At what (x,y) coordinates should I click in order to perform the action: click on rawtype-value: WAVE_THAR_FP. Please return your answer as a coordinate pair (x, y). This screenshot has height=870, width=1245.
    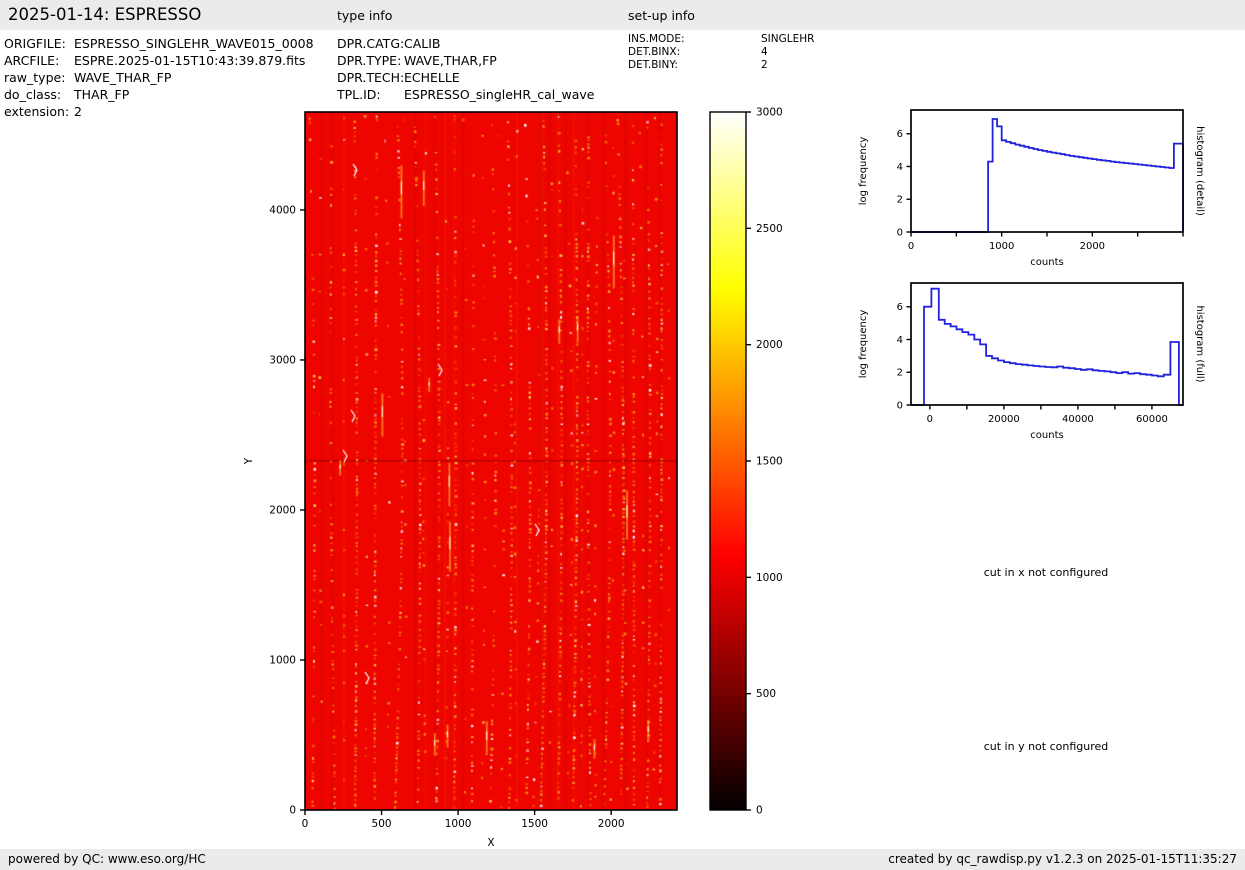
    Looking at the image, I should click on (123, 77).